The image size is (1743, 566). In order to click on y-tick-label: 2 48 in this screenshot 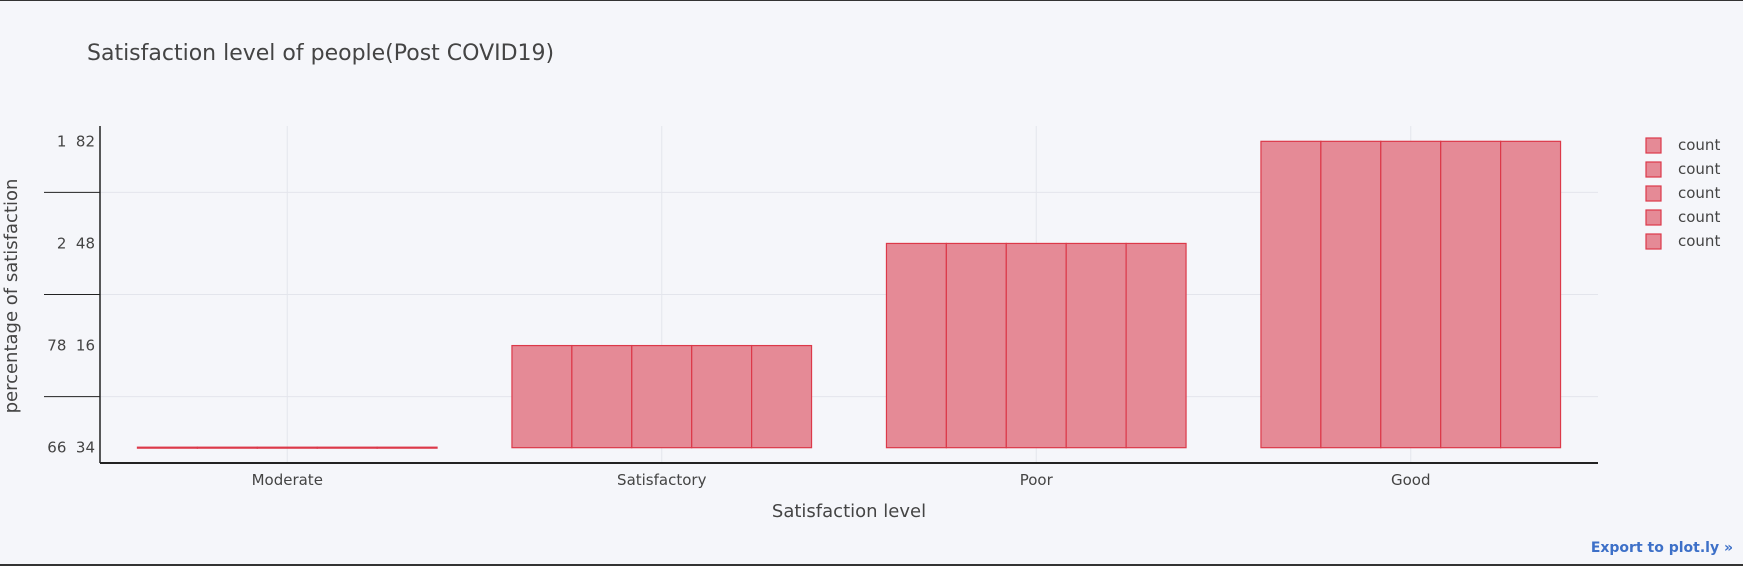, I will do `click(76, 243)`.